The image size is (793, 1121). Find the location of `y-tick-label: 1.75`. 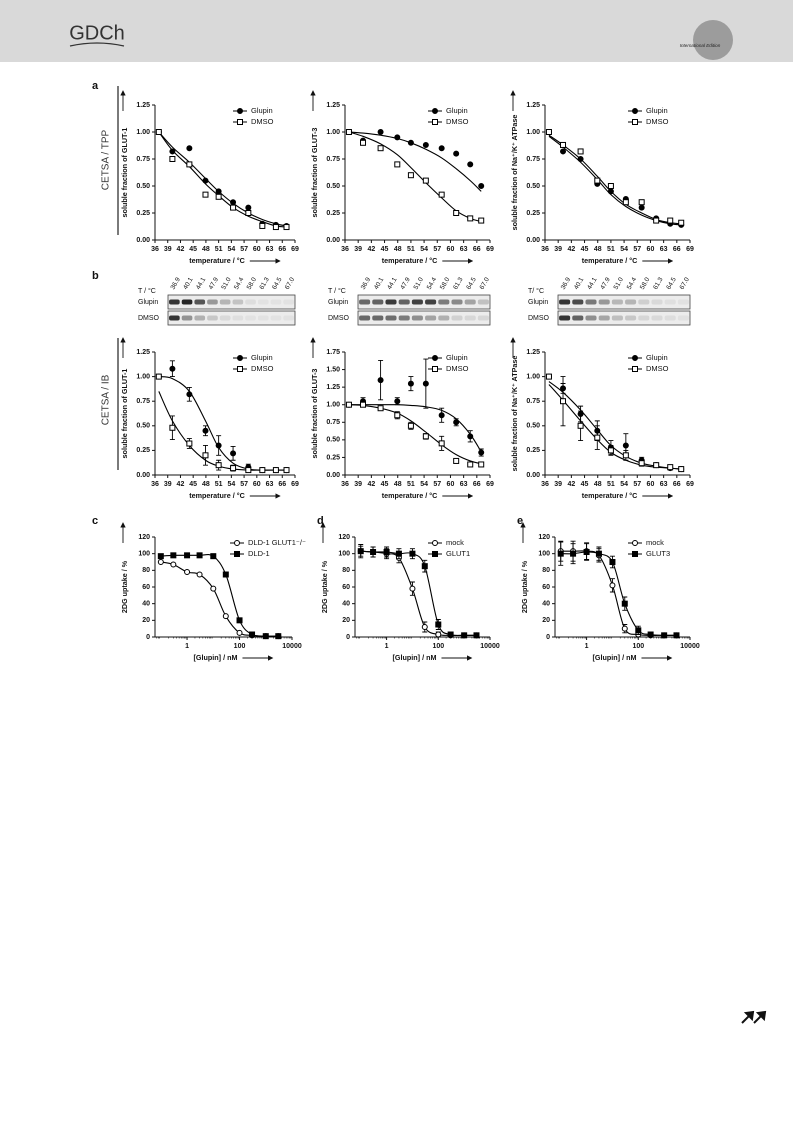

y-tick-label: 1.75 is located at coordinates (333, 352).